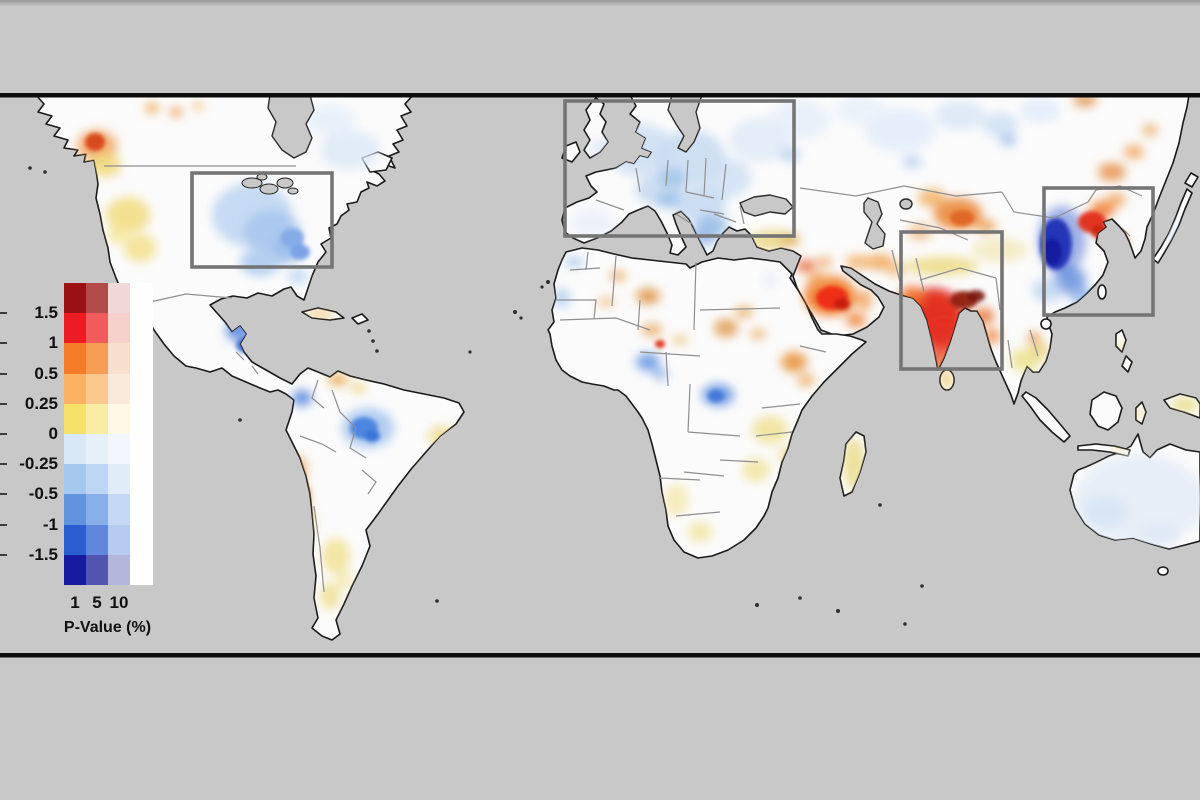 The height and width of the screenshot is (800, 1200). I want to click on baltic-sea, so click(685, 123).